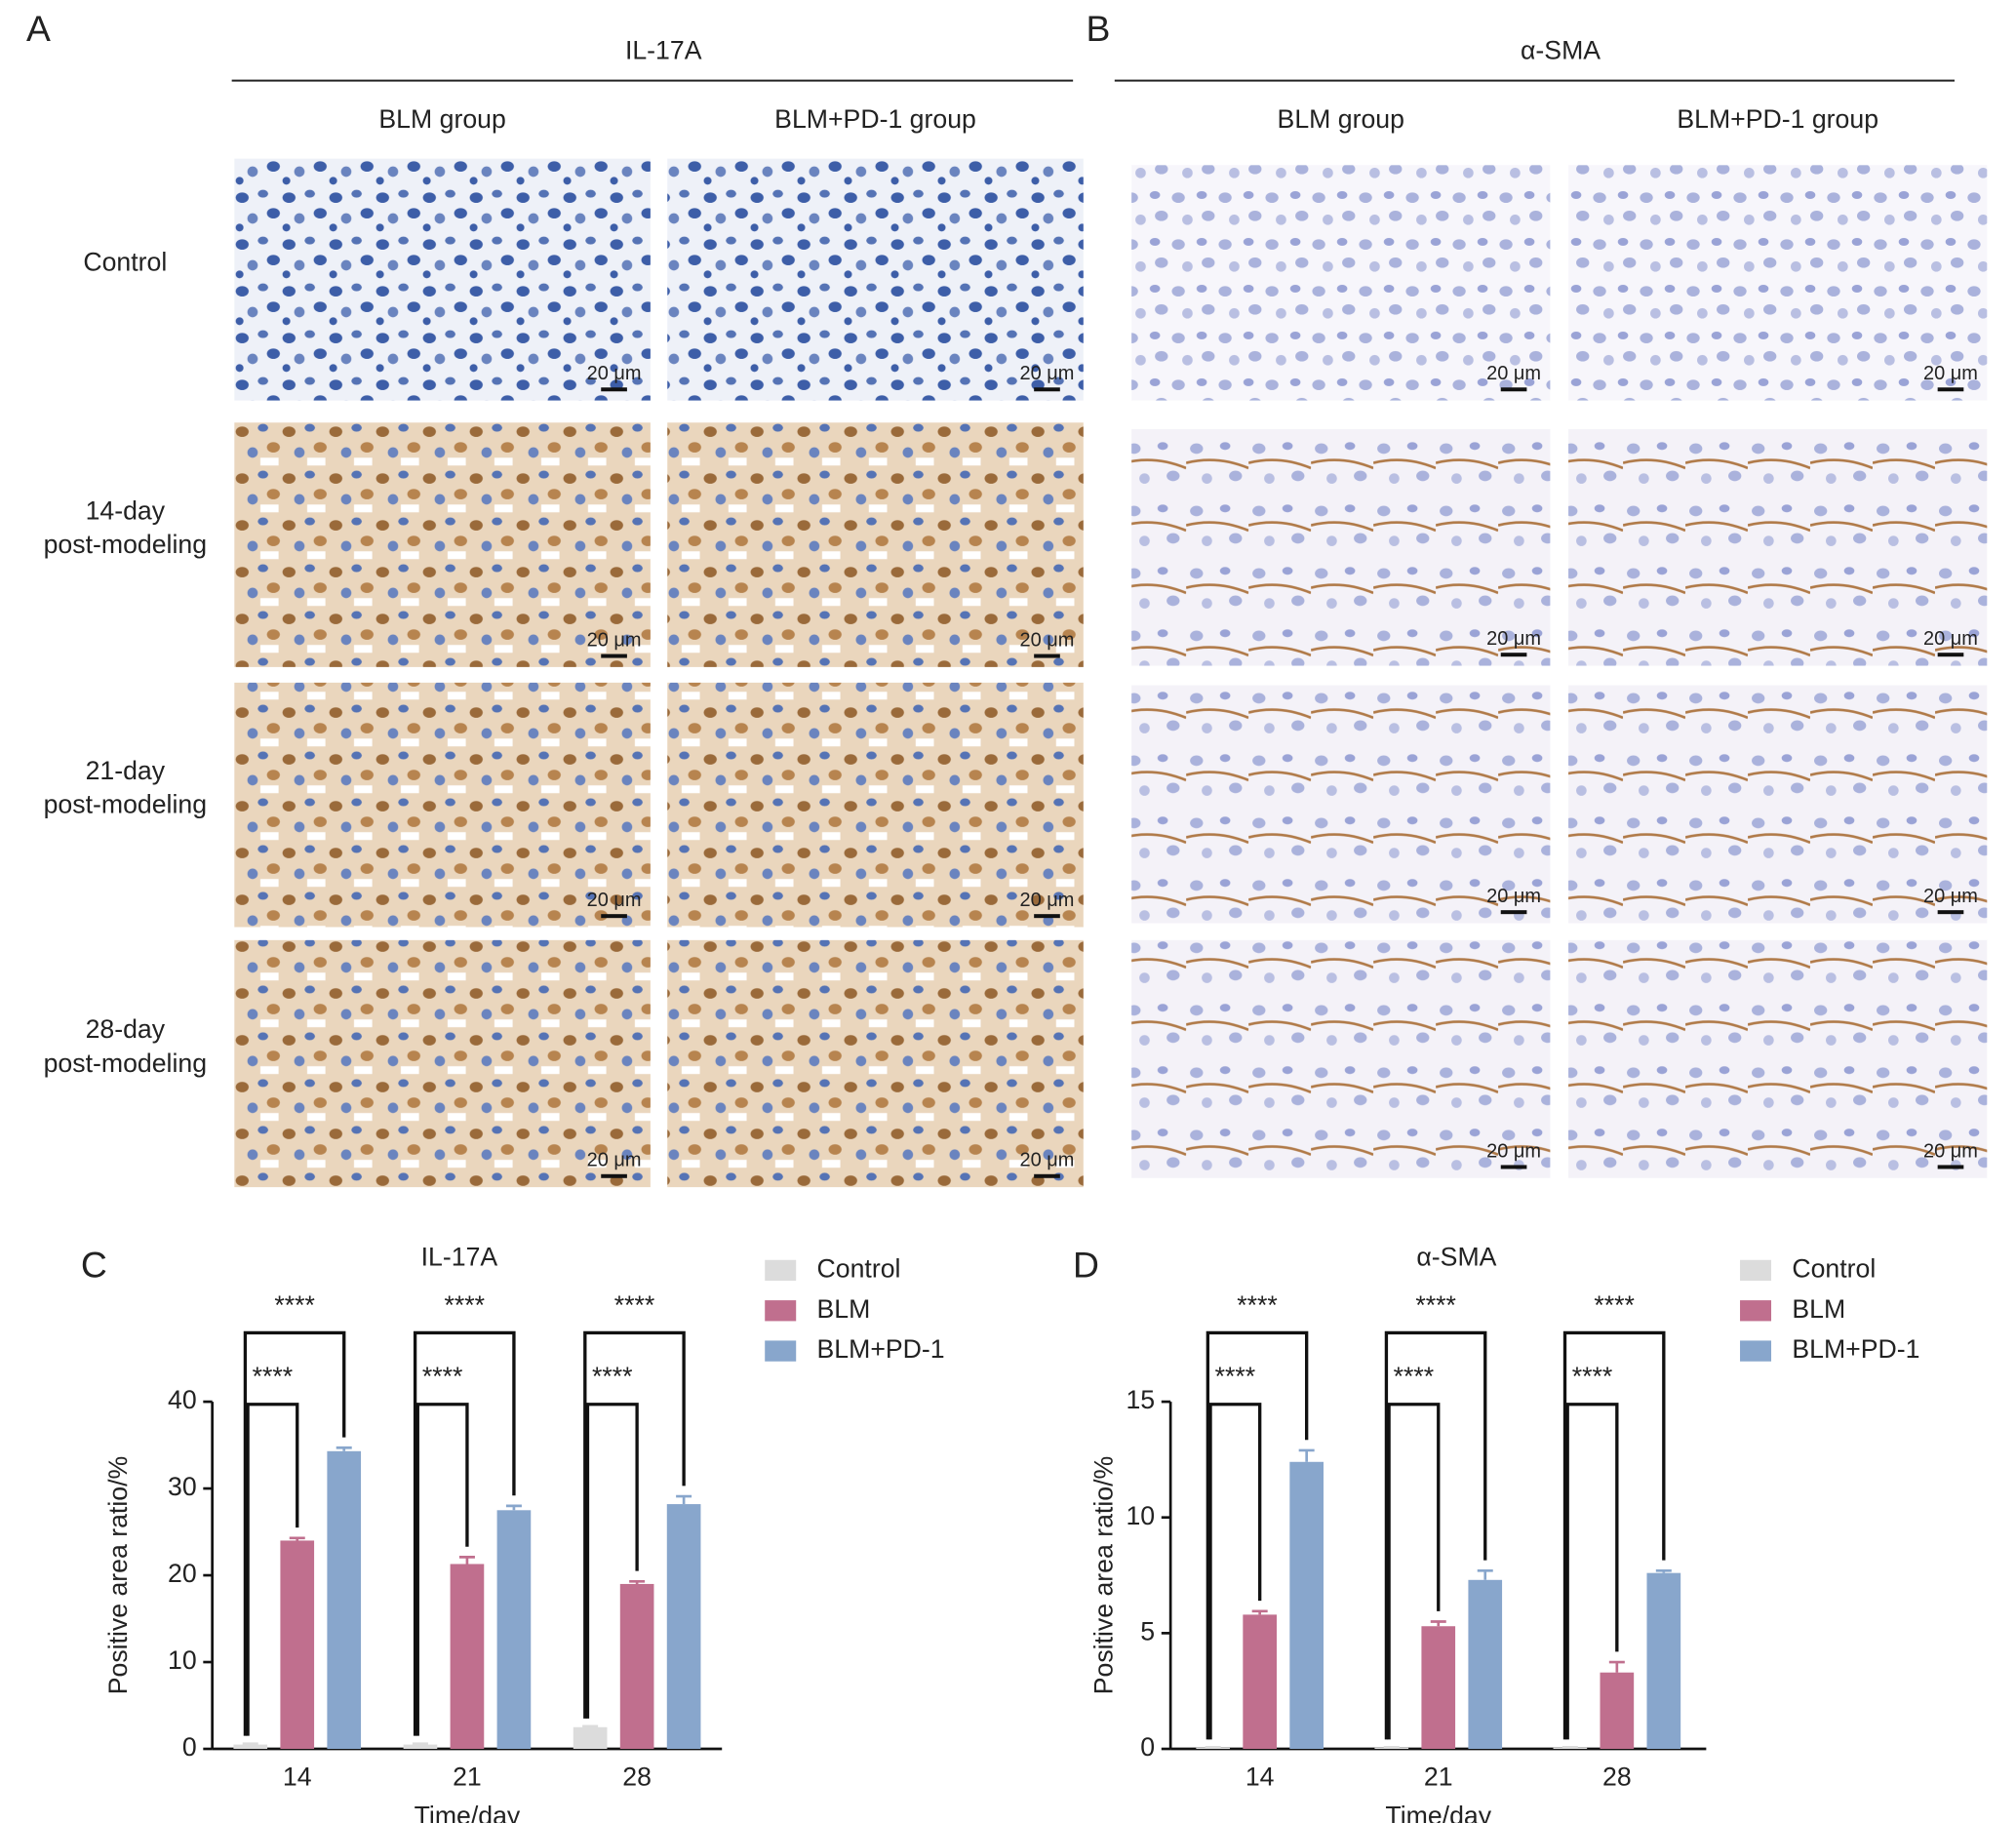  I want to click on row-label: post-modeling, so click(126, 544).